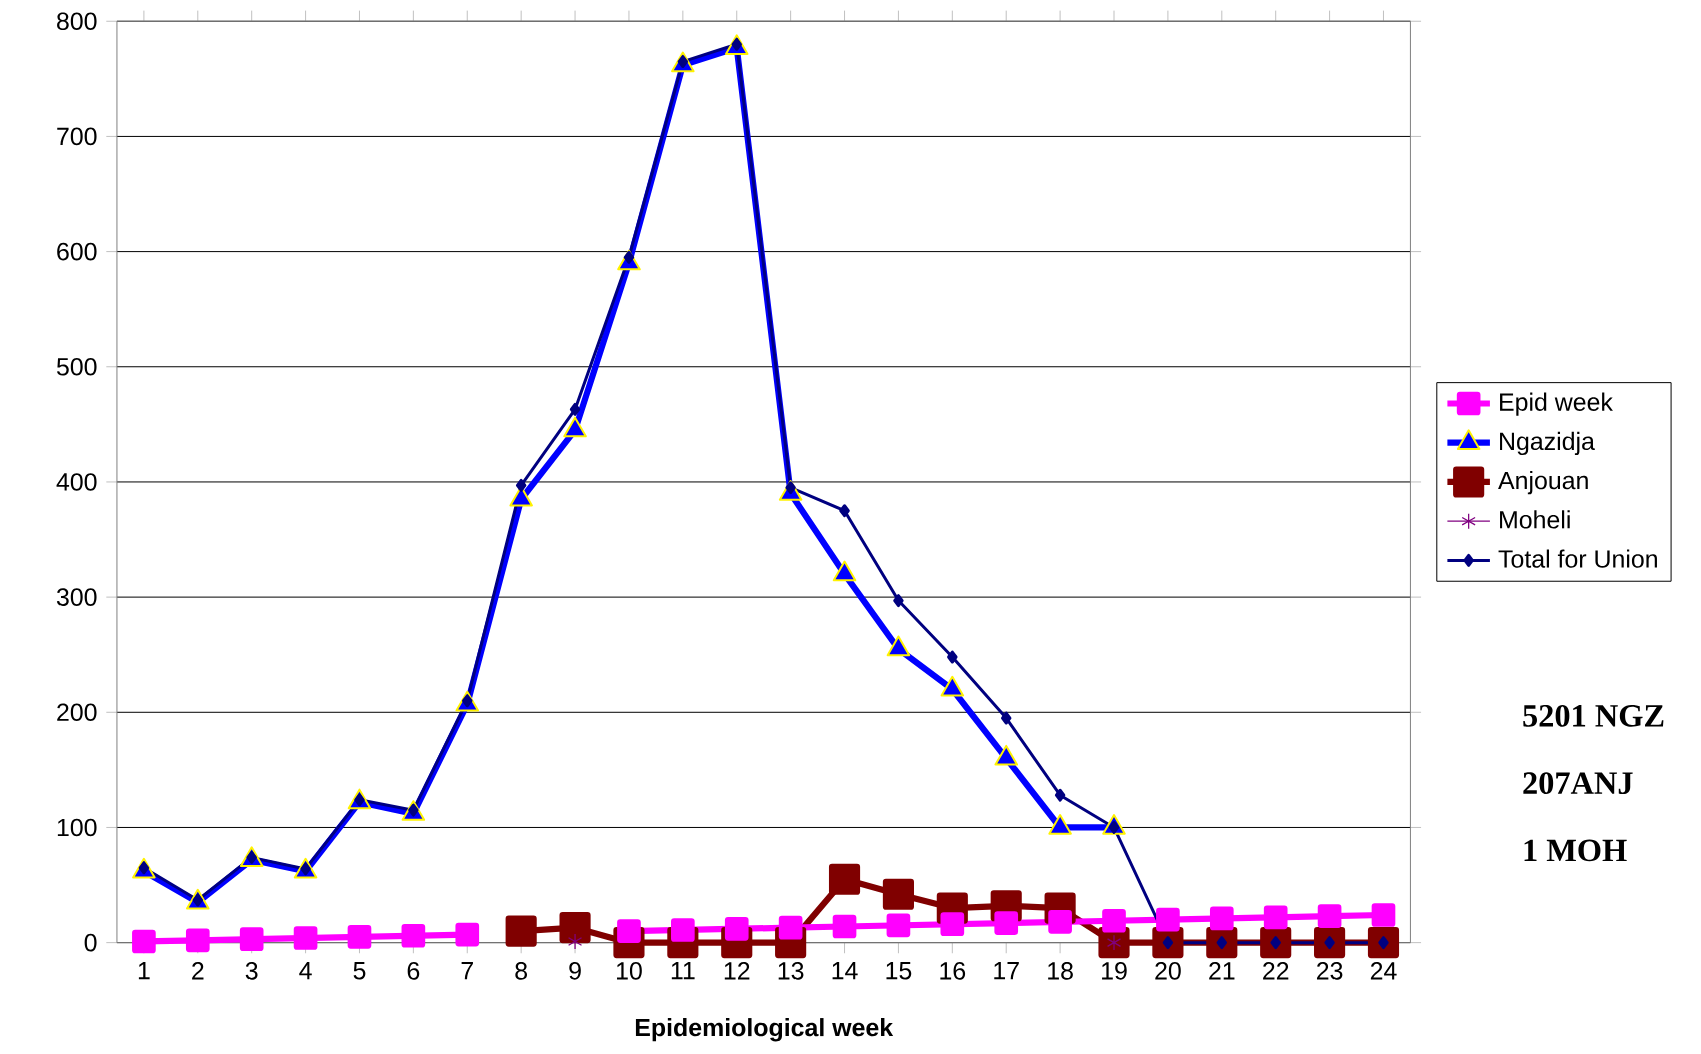  I want to click on legend-label: Ngazidja, so click(1547, 443).